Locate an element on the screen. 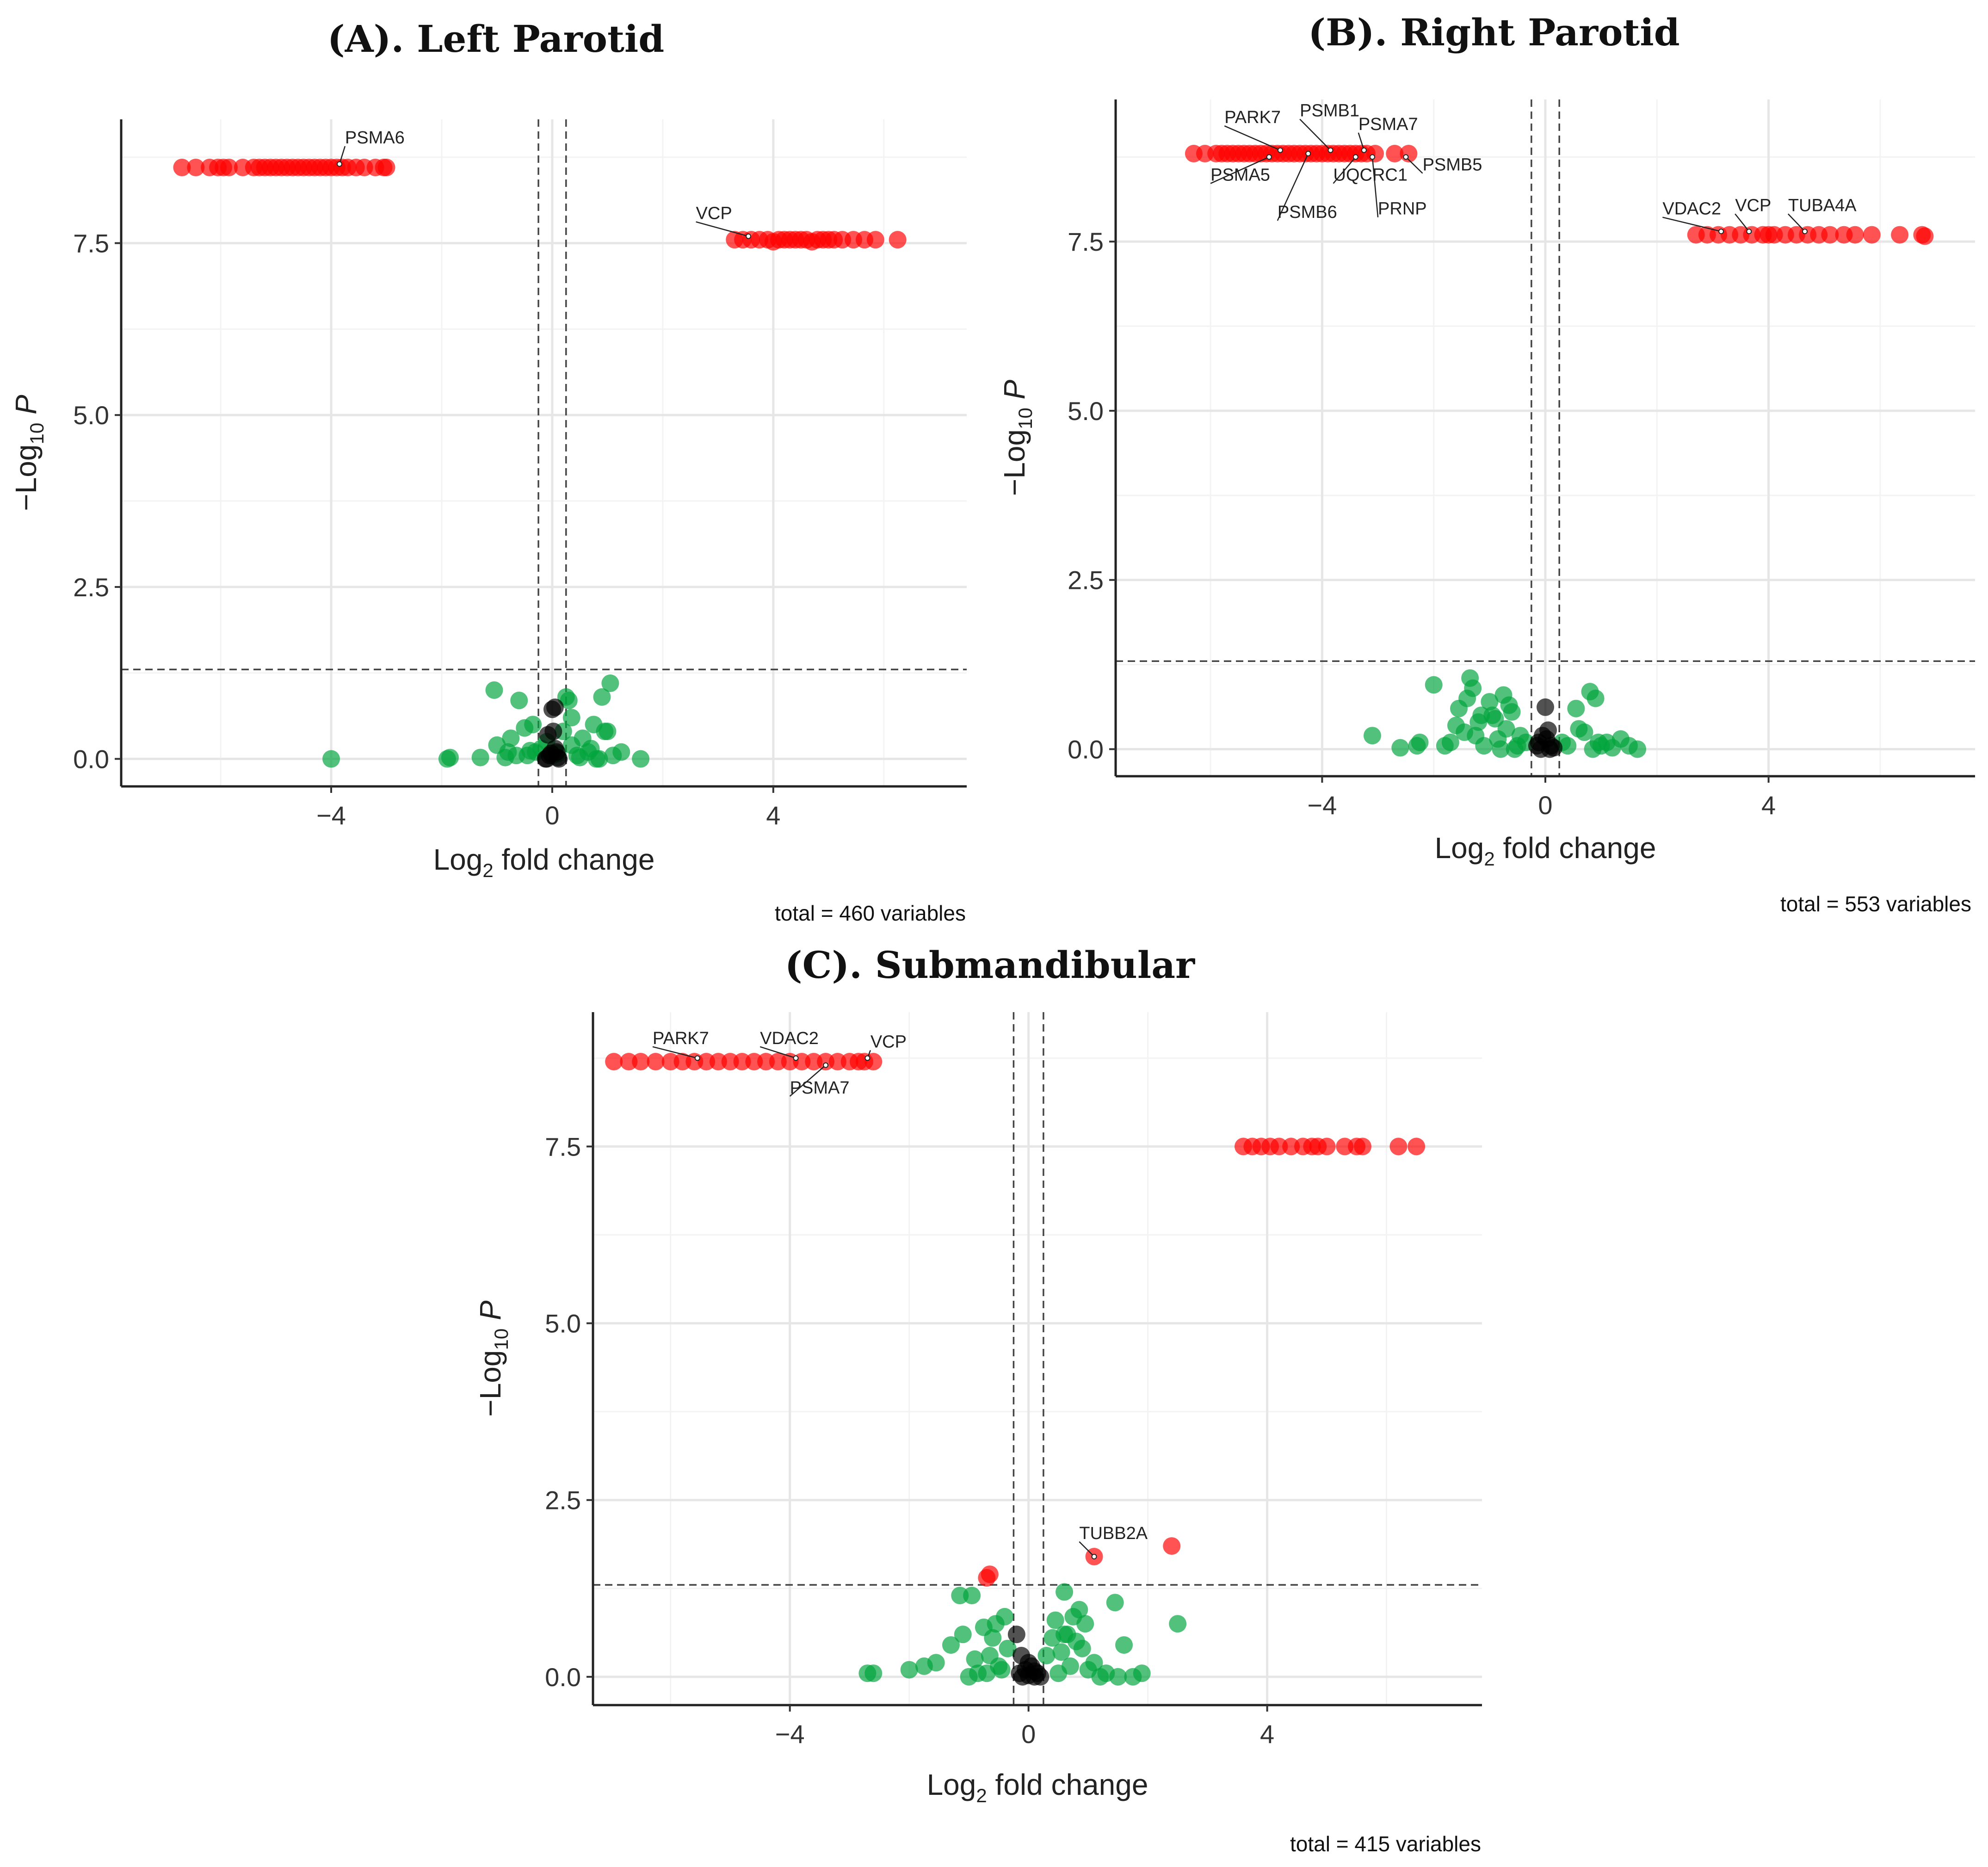 This screenshot has width=1988, height=1867. gene-label: VDAC2 is located at coordinates (789, 1039).